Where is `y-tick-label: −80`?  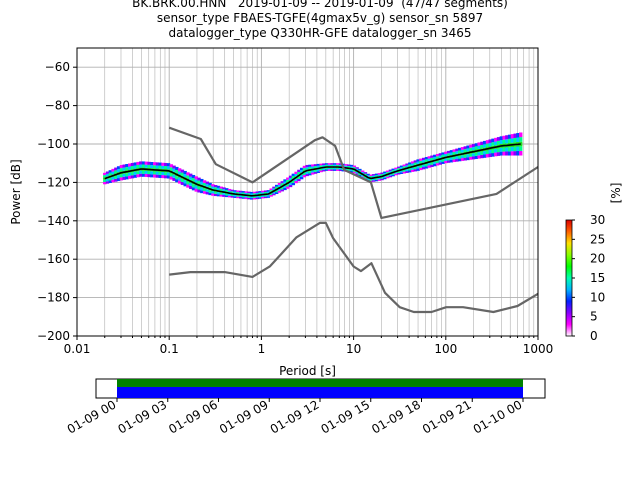 y-tick-label: −80 is located at coordinates (57, 106).